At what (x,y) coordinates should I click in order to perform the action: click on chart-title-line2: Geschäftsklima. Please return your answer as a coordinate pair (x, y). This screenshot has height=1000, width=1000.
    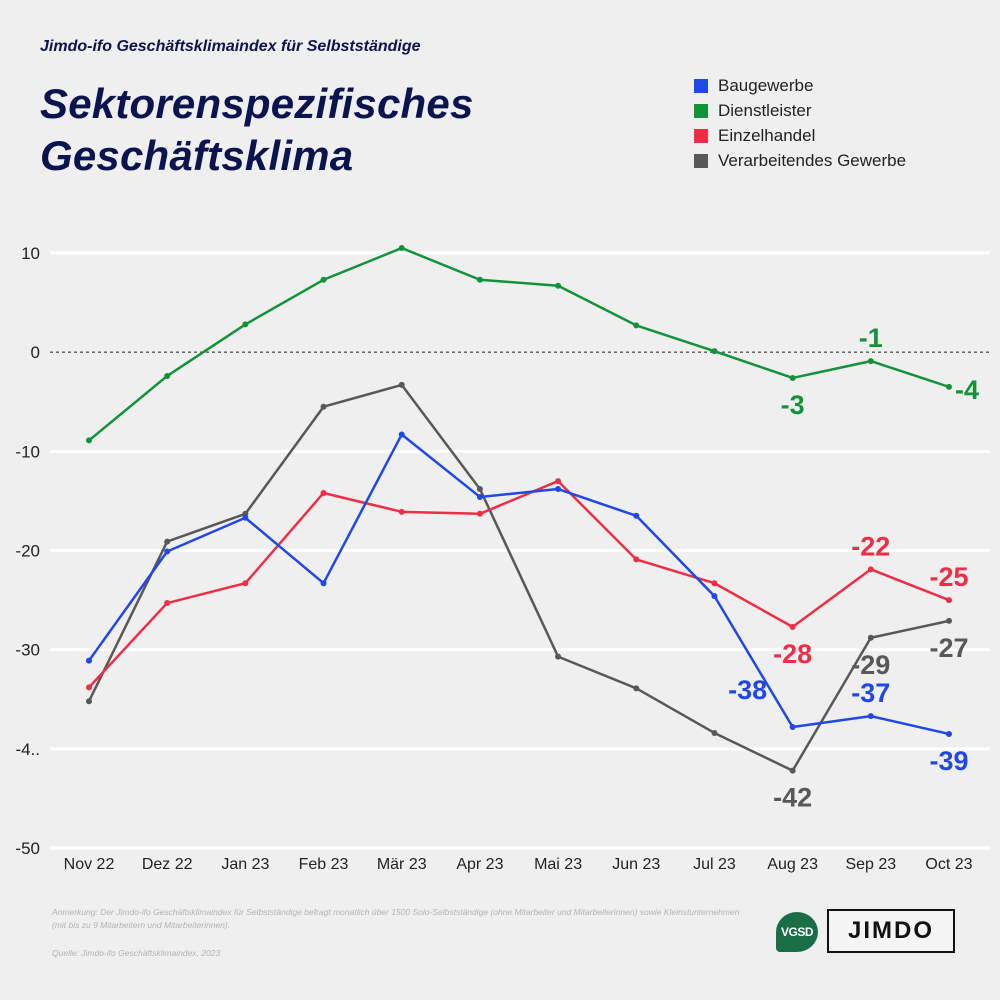
    Looking at the image, I should click on (197, 155).